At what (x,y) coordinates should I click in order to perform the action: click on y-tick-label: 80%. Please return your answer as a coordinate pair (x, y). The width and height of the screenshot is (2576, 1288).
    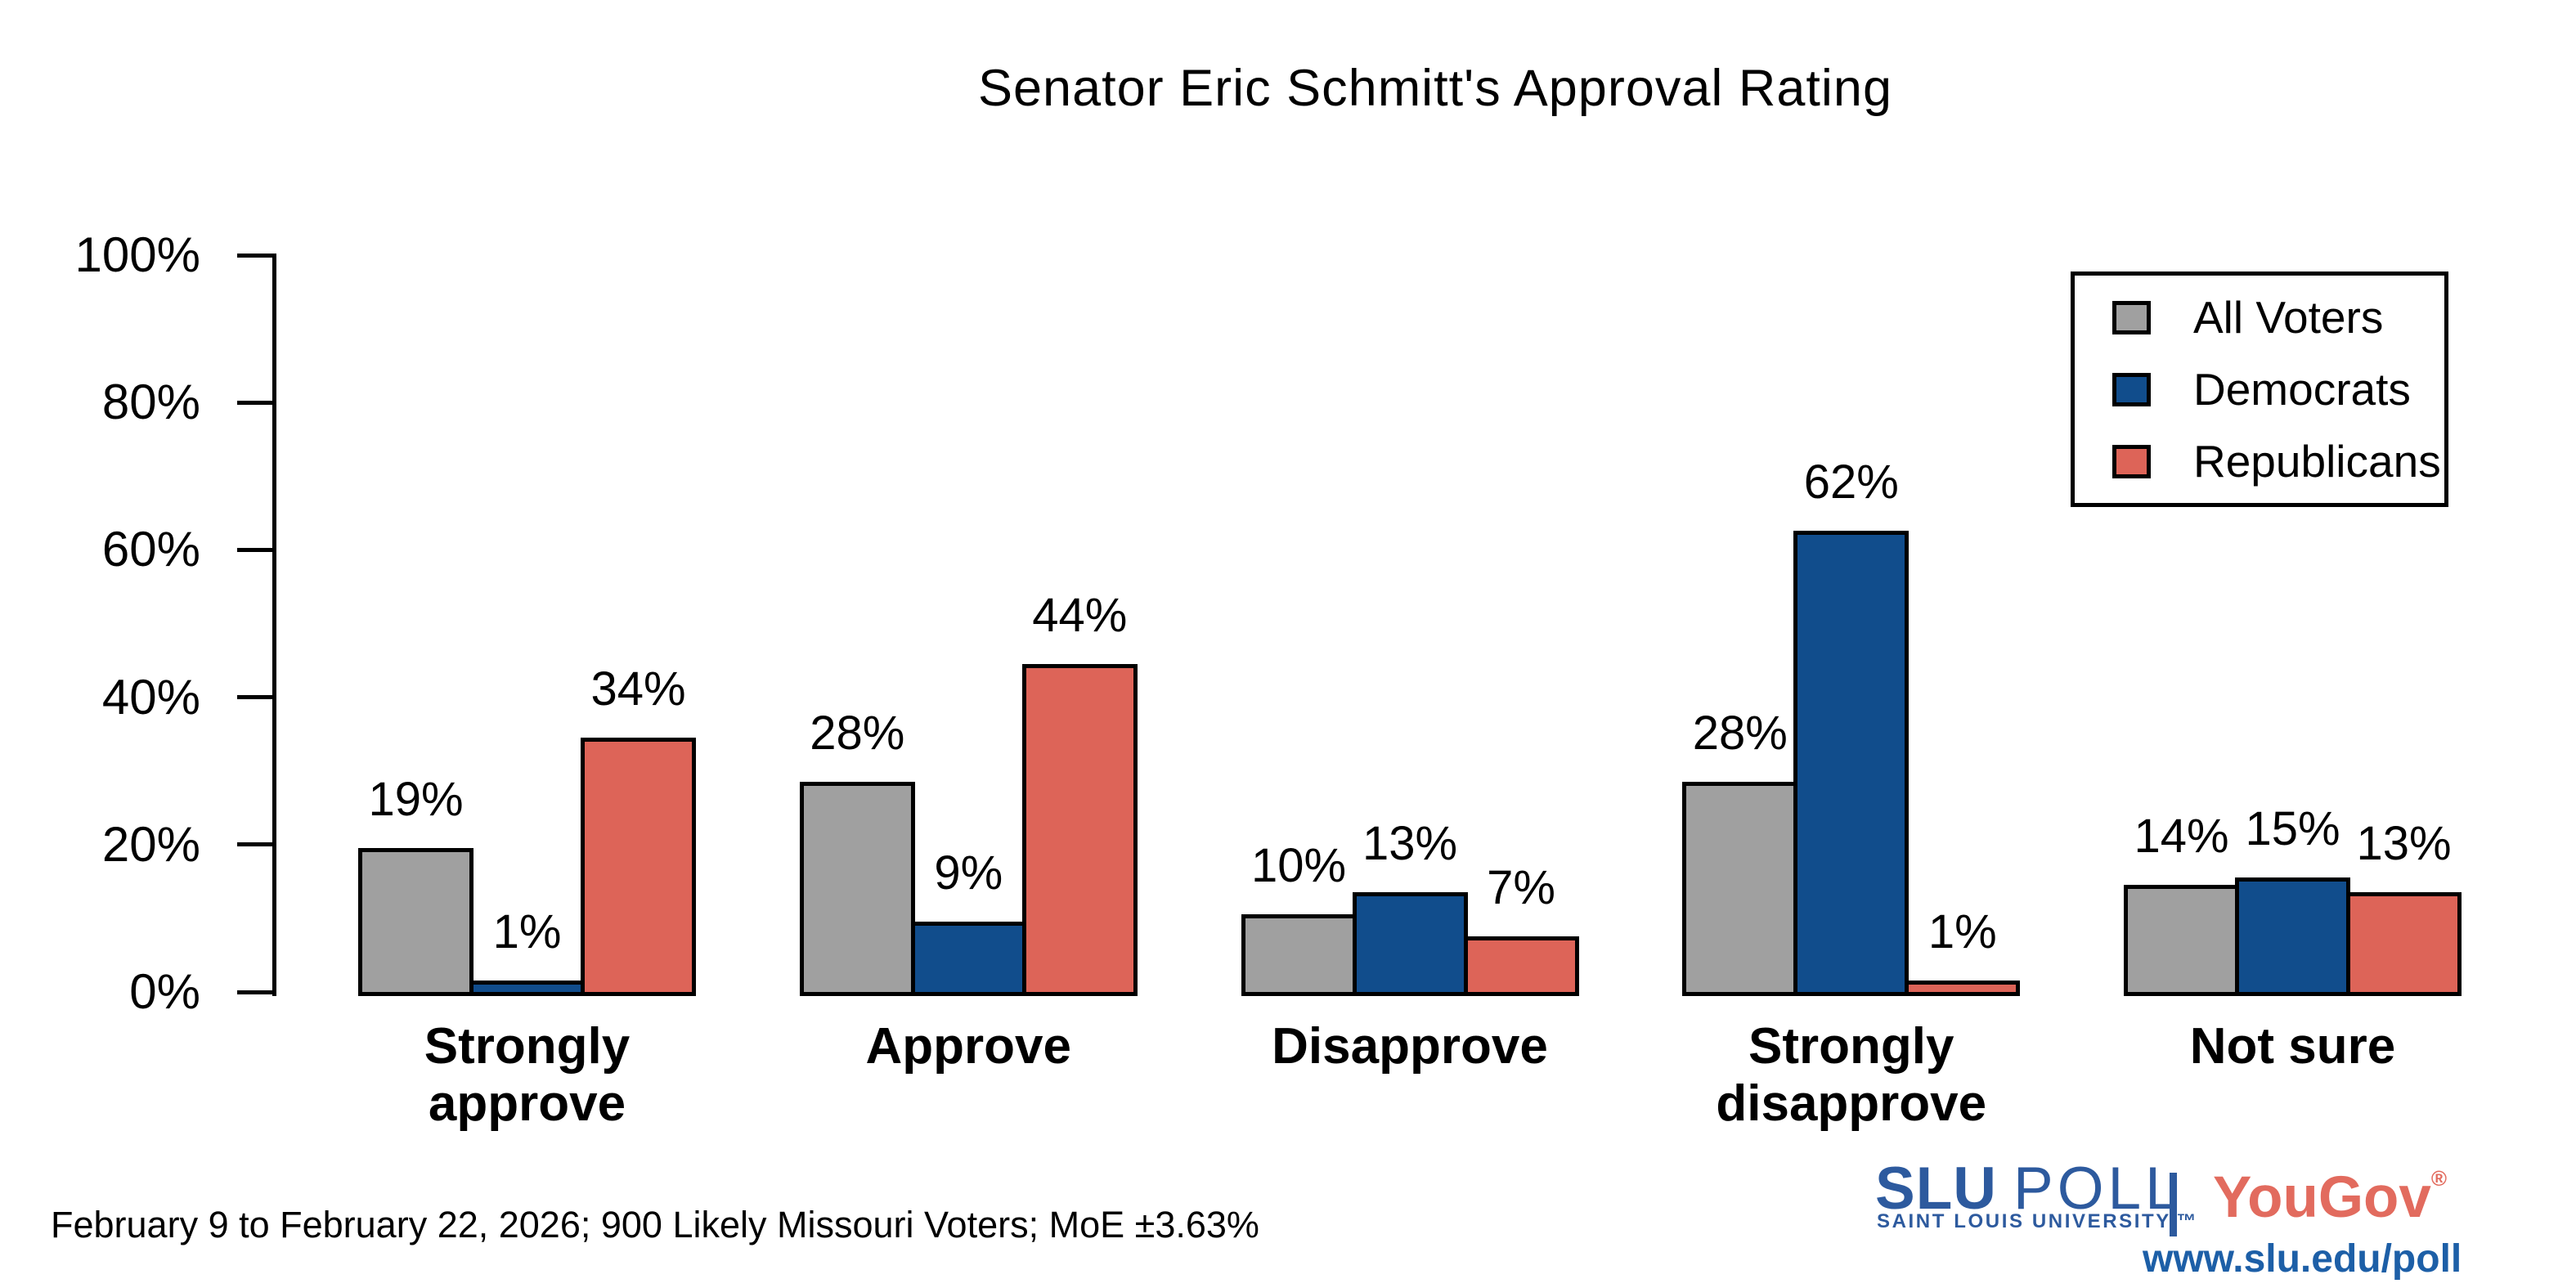
    Looking at the image, I should click on (151, 402).